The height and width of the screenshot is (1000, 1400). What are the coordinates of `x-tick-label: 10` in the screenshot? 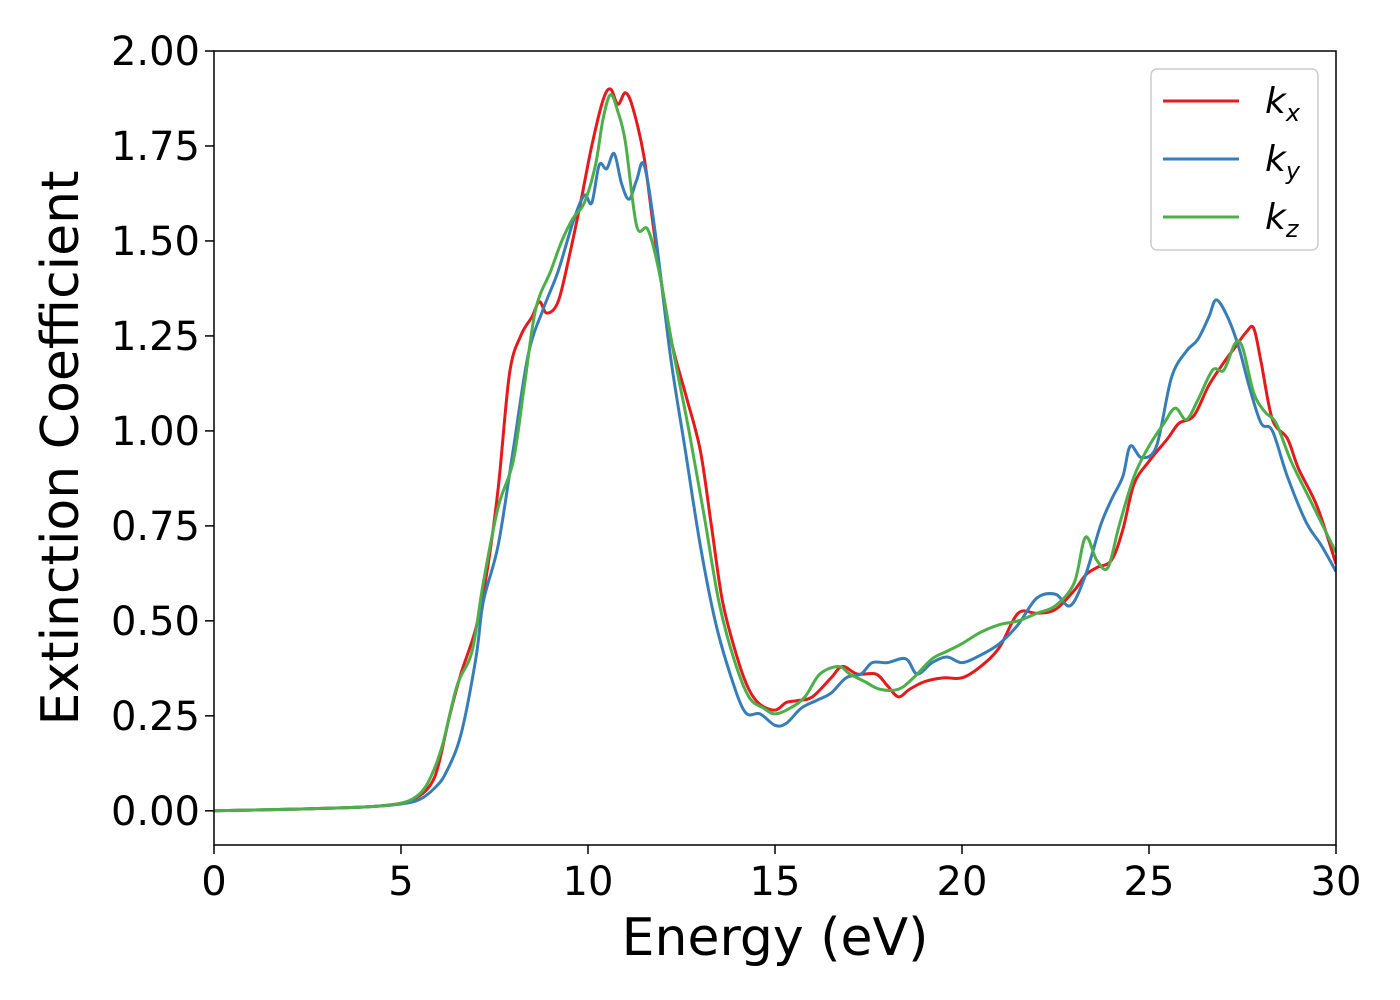 It's located at (588, 882).